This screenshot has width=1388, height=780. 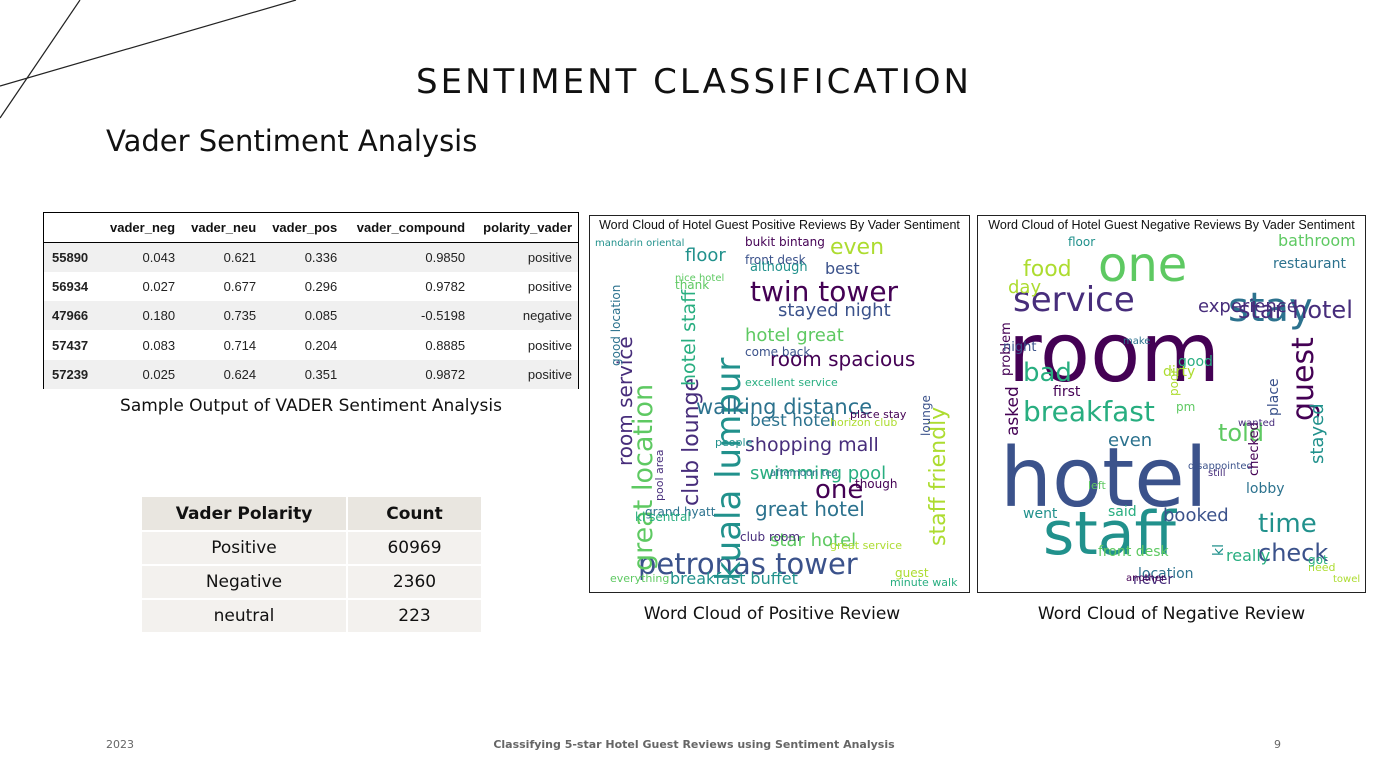 I want to click on table-row: 57239 0.025 0.624 0.351 0.9872 positive, so click(x=311, y=374).